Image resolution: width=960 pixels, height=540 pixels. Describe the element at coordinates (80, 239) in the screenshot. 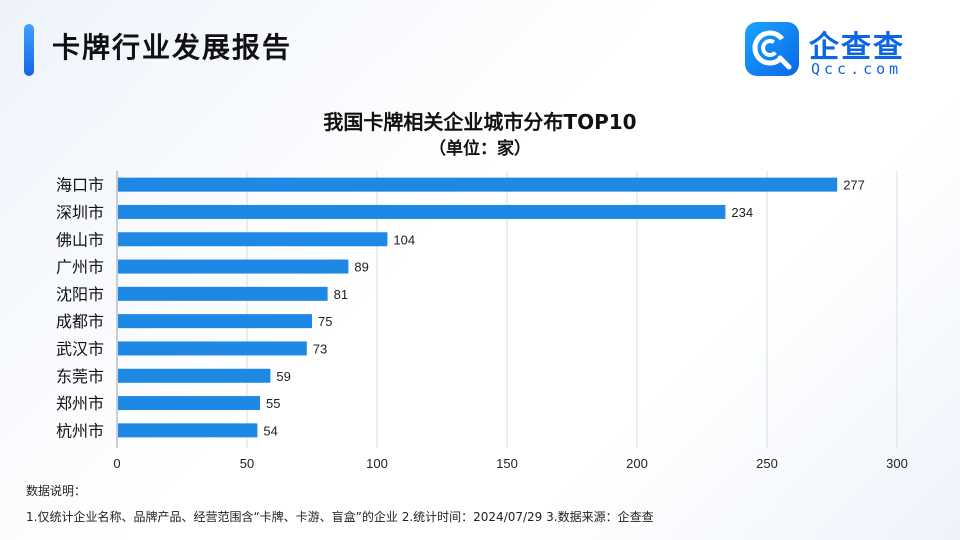

I see `category-label: 佛山市` at that location.